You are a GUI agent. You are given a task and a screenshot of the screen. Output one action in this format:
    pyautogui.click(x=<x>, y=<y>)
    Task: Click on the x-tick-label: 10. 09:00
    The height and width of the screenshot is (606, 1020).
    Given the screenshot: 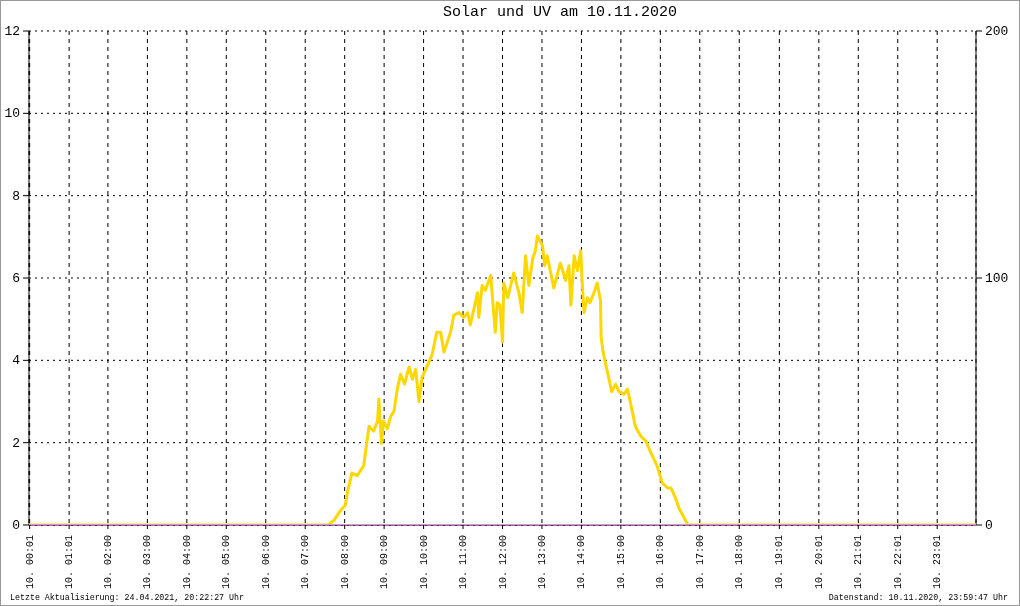 What is the action you would take?
    pyautogui.click(x=384, y=562)
    